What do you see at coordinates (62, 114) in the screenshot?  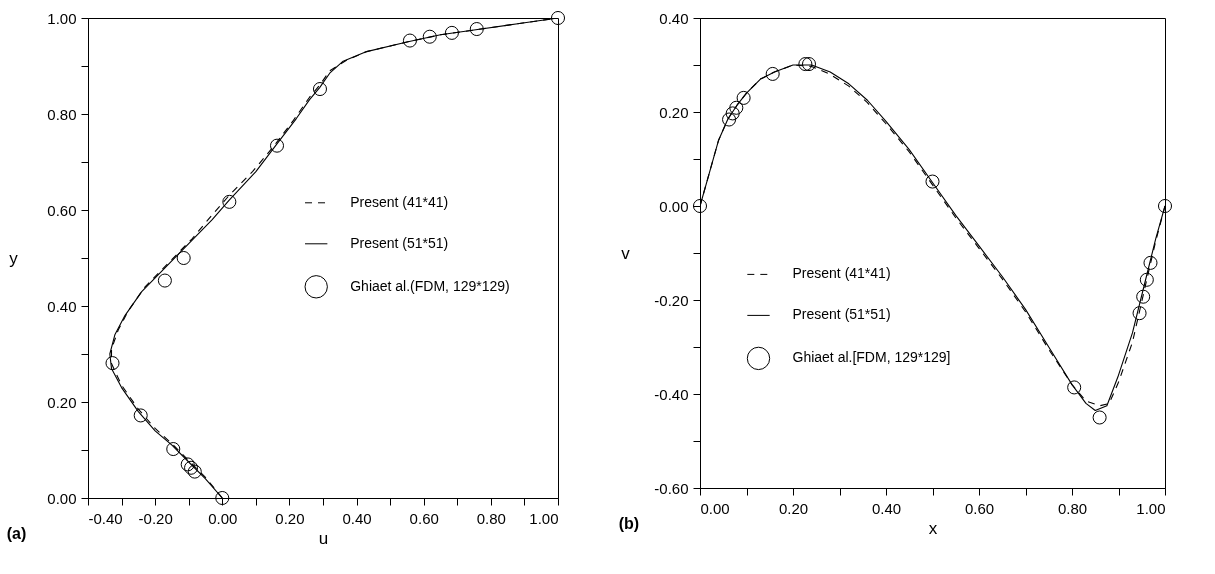 I see `y-tick-label: 0.80` at bounding box center [62, 114].